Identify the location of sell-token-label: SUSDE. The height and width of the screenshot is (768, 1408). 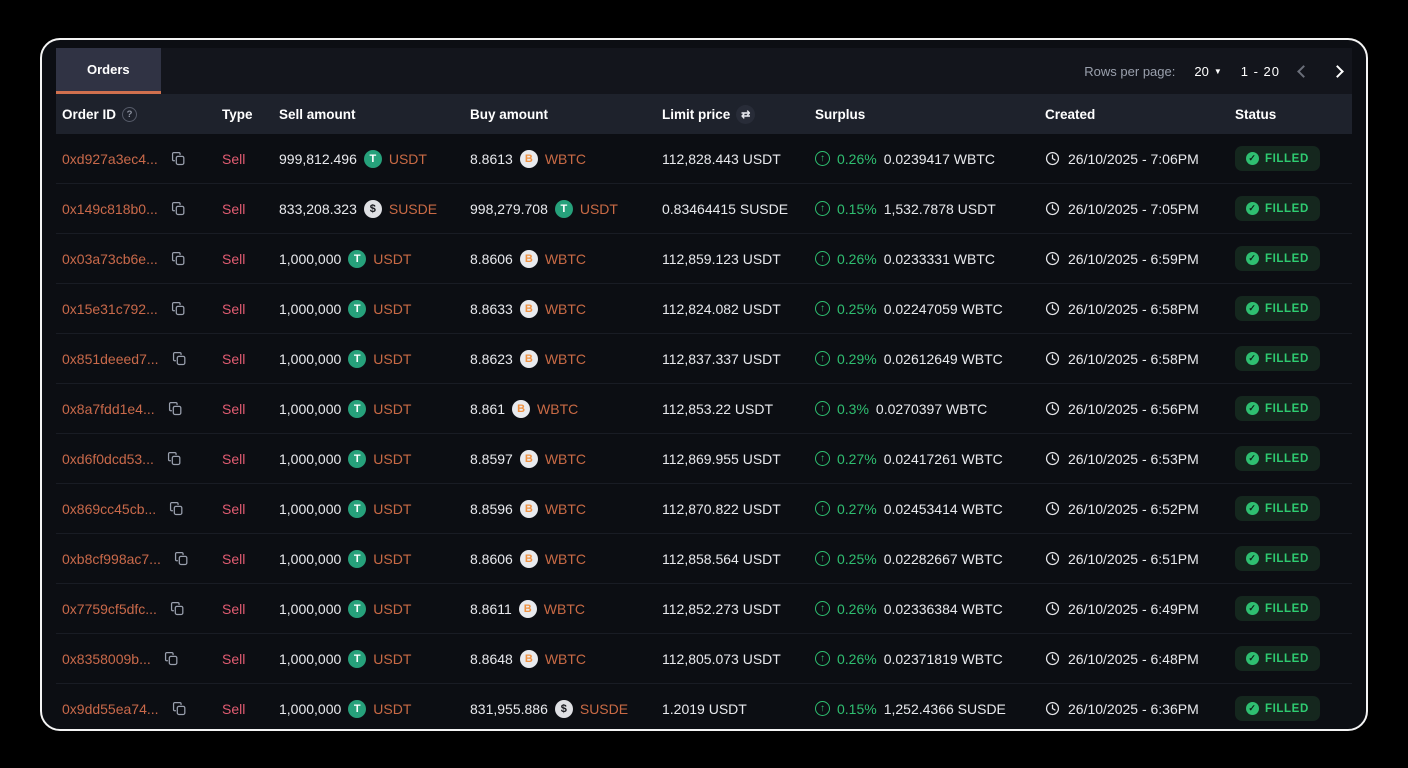
(413, 208).